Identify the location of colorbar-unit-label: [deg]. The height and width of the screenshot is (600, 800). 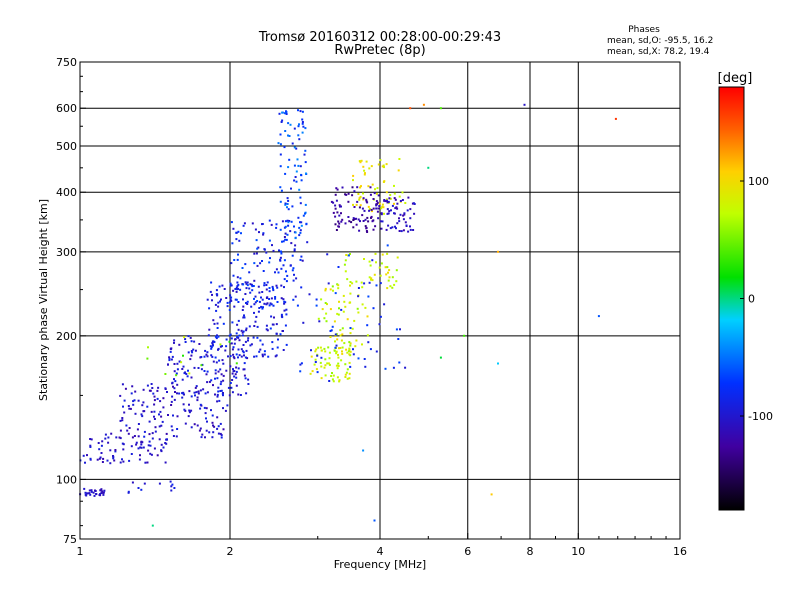
(735, 78).